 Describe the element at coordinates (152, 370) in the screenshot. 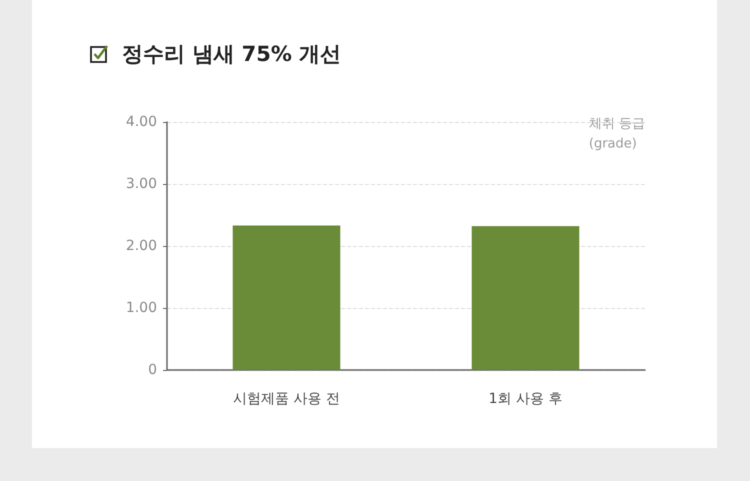

I see `y-tick-label: 0` at that location.